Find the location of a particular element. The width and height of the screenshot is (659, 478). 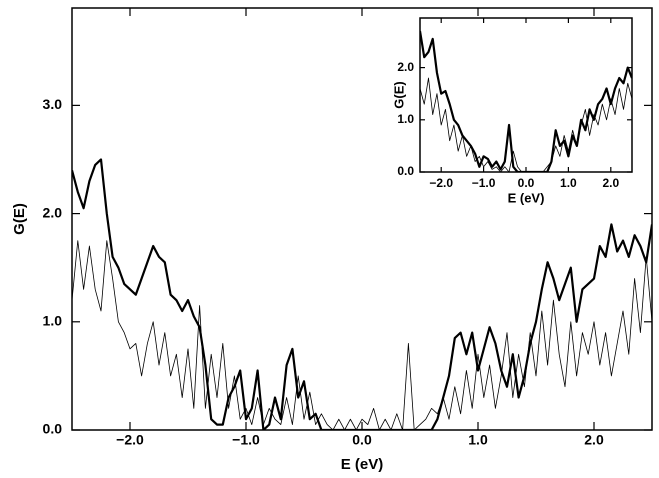

inset-plot: −2.0 −1.0 0.0 1.0 2.0 0.0 1.0 2.0 E (eV) G(E) is located at coordinates (512, 111).